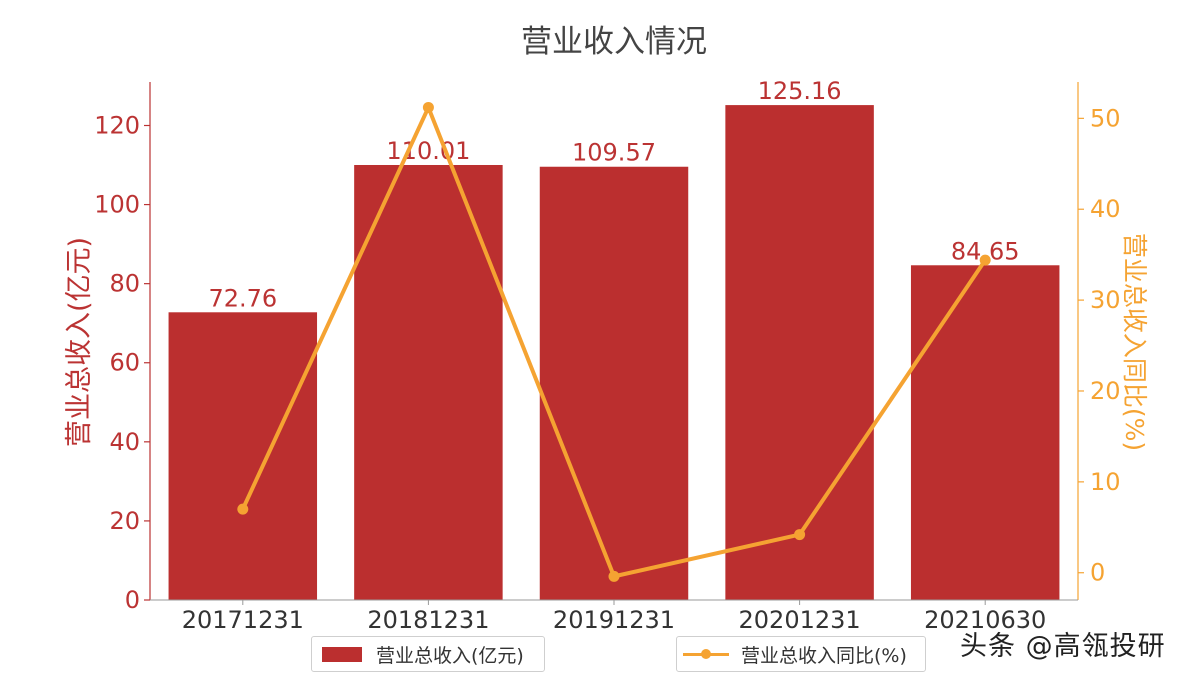  Describe the element at coordinates (1105, 118) in the screenshot. I see `right-tick-label-50: 50` at that location.